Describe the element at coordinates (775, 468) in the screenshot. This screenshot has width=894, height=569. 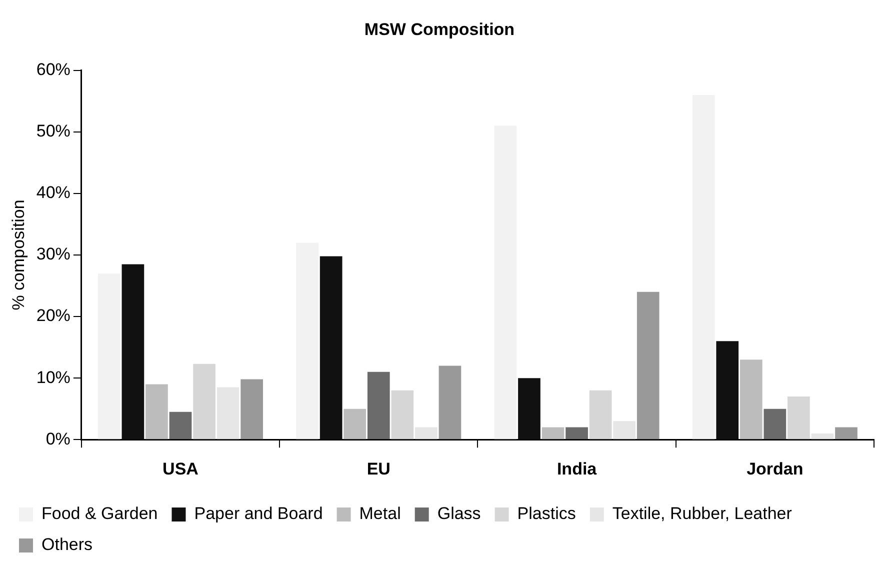
I see `x-tick-label: Jordan` at that location.